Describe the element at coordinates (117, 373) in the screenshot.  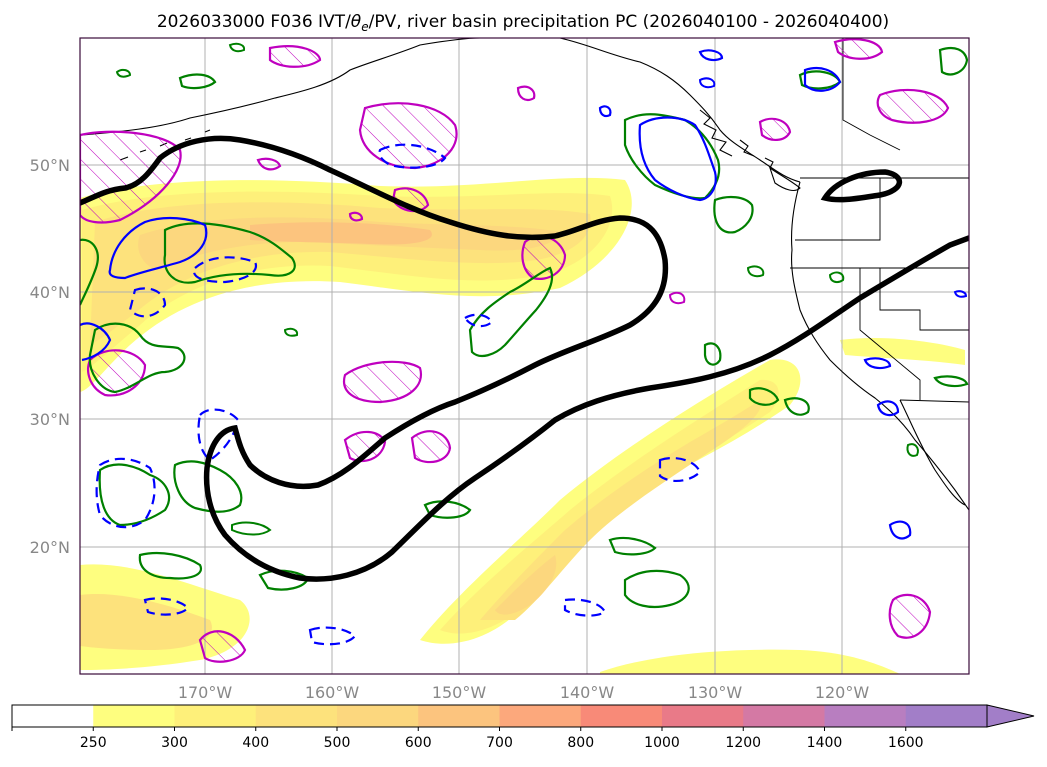
I see `pc-region-sw` at that location.